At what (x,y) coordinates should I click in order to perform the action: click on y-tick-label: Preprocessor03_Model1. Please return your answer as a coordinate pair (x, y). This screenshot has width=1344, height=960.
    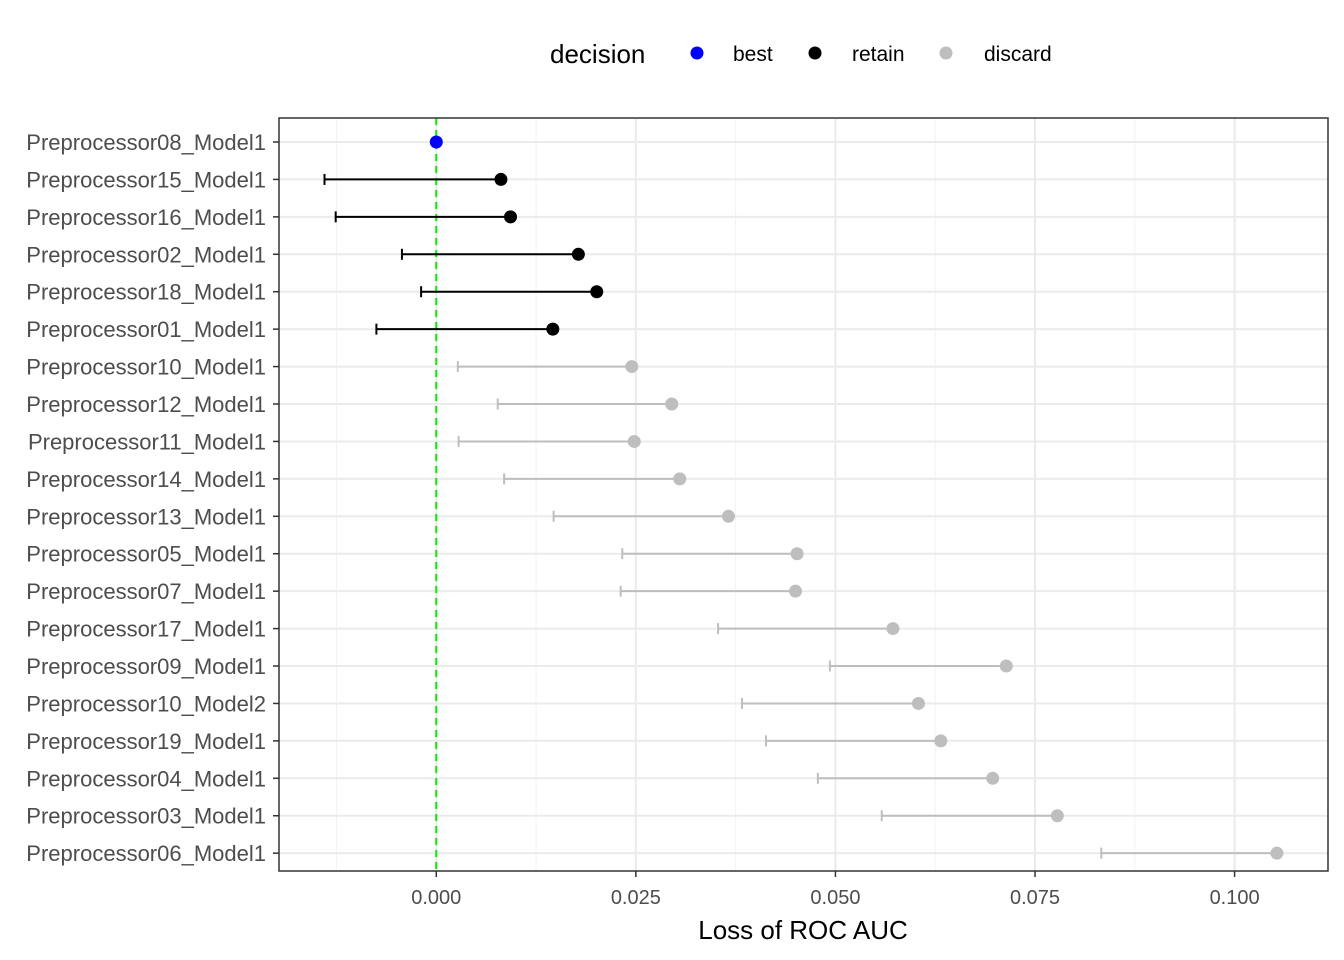
    Looking at the image, I should click on (146, 816).